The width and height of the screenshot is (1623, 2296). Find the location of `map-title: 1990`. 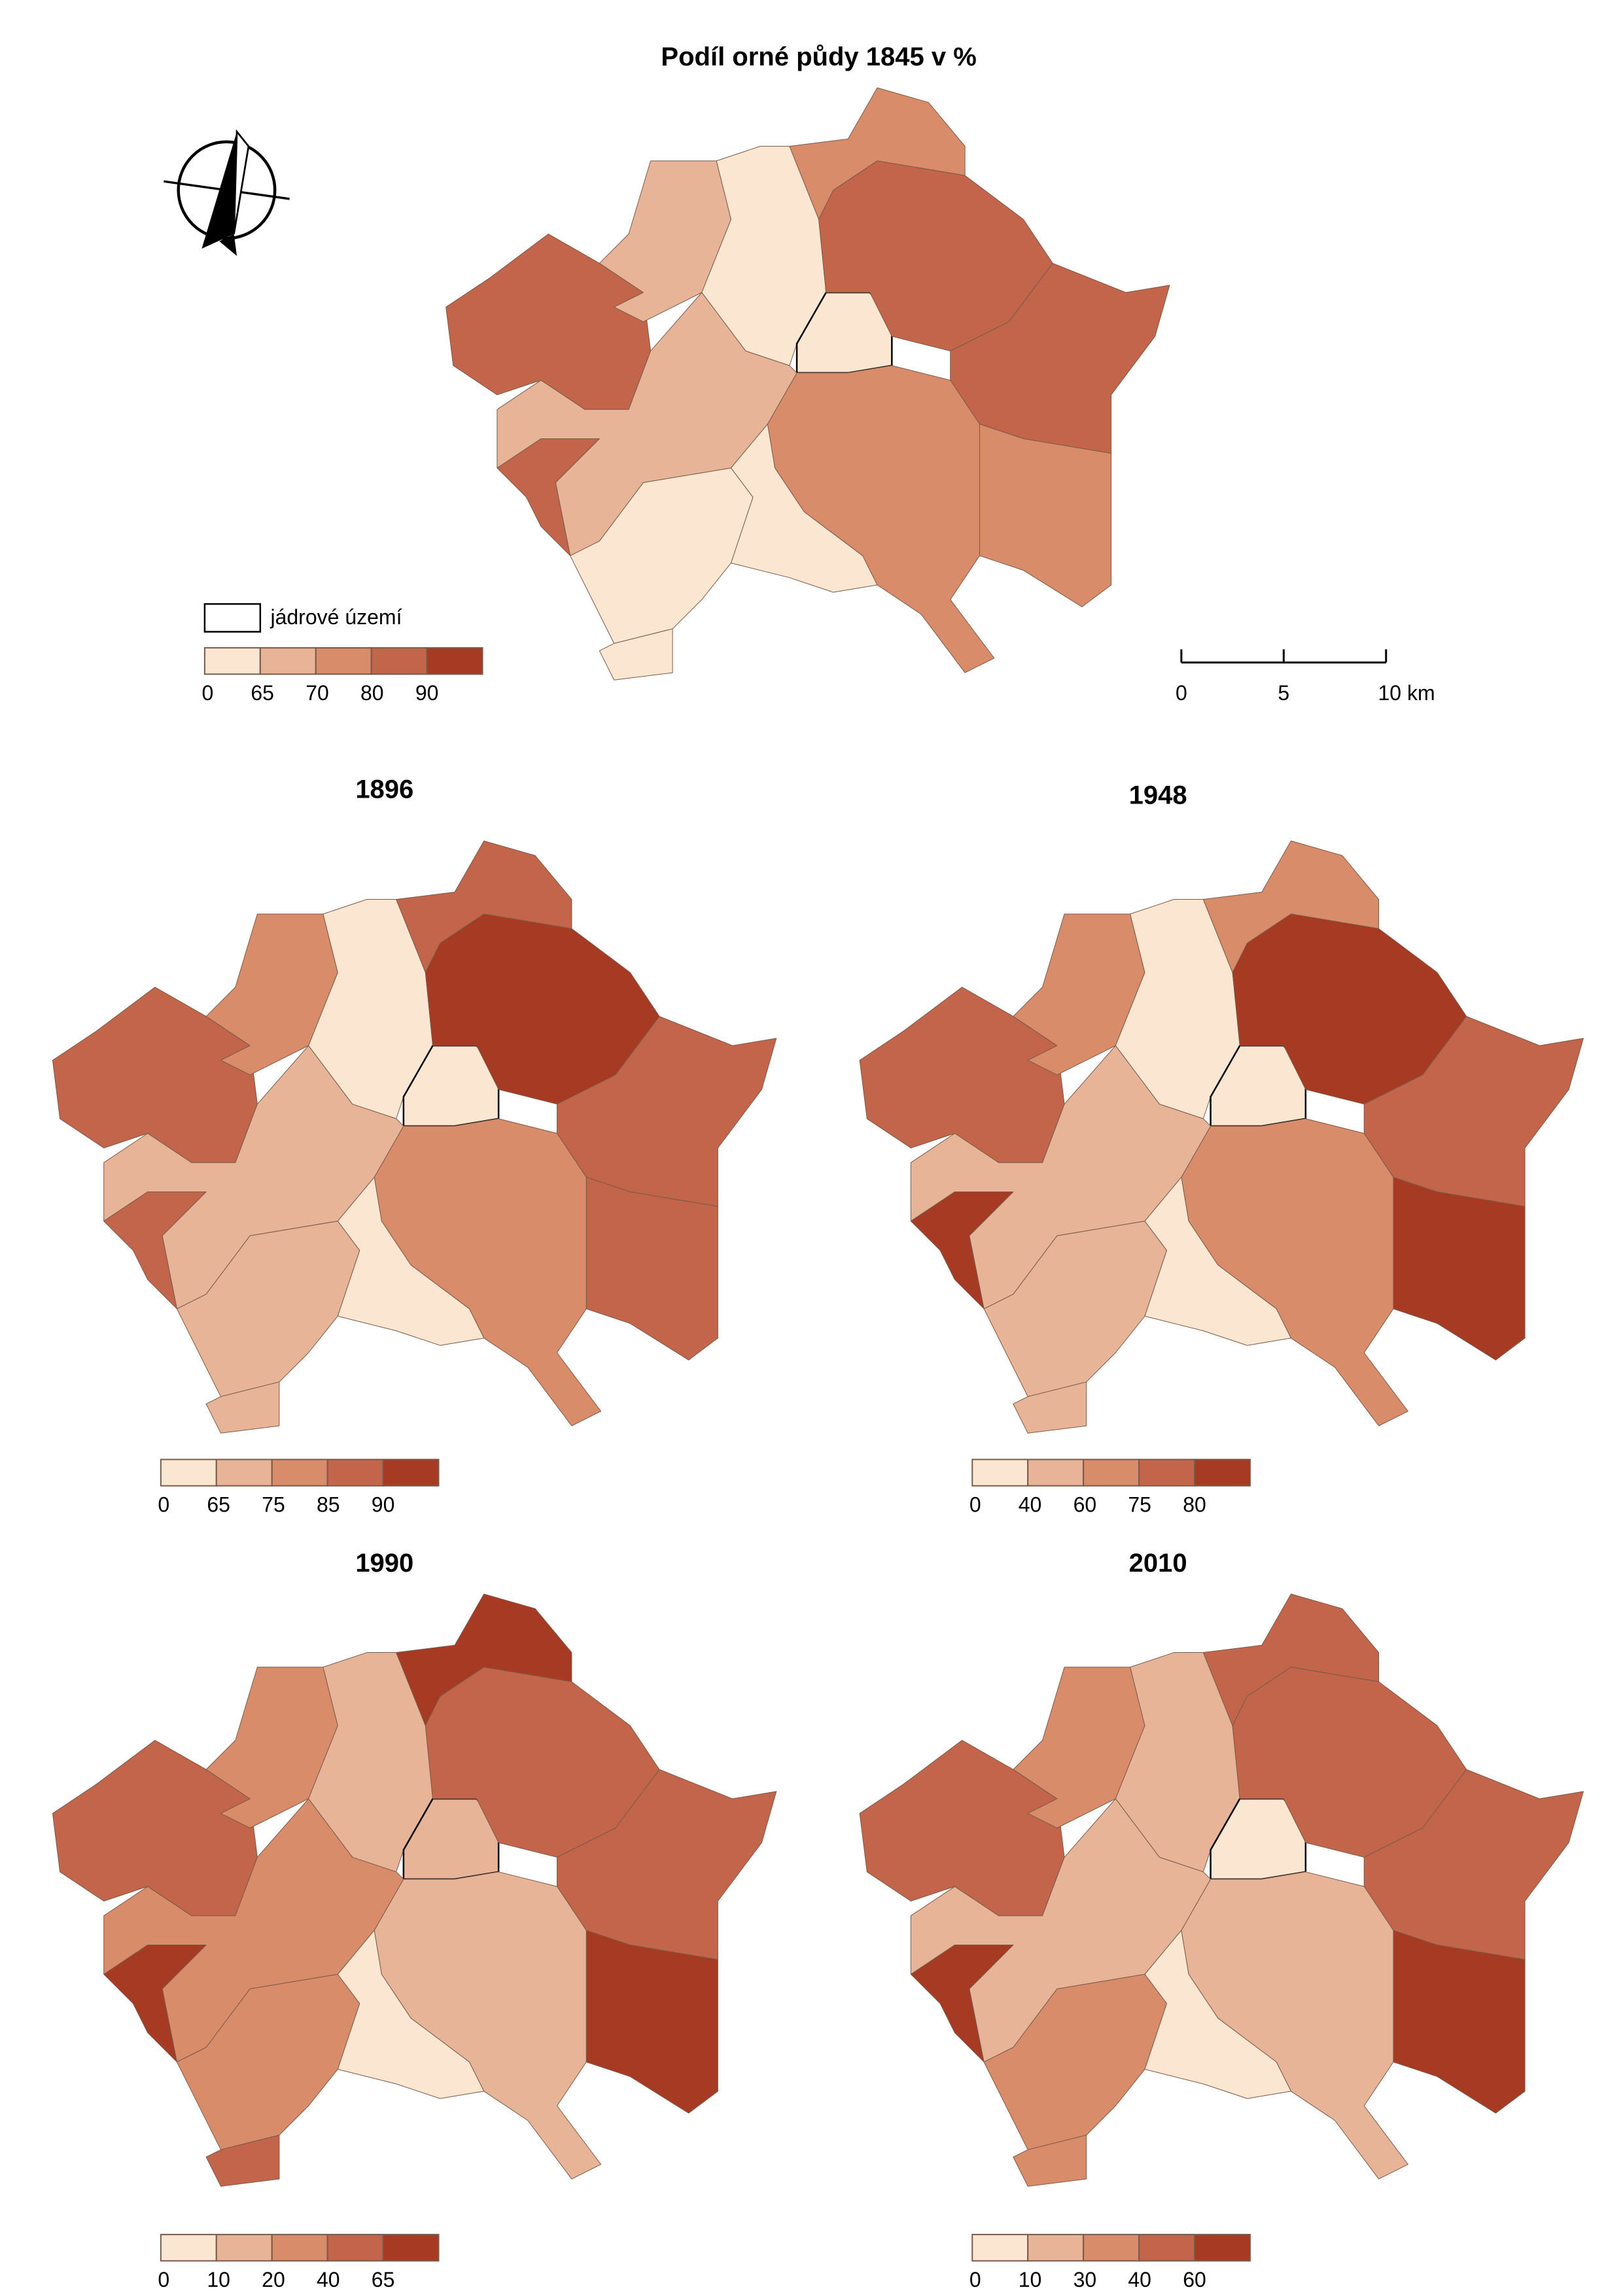

map-title: 1990 is located at coordinates (384, 1563).